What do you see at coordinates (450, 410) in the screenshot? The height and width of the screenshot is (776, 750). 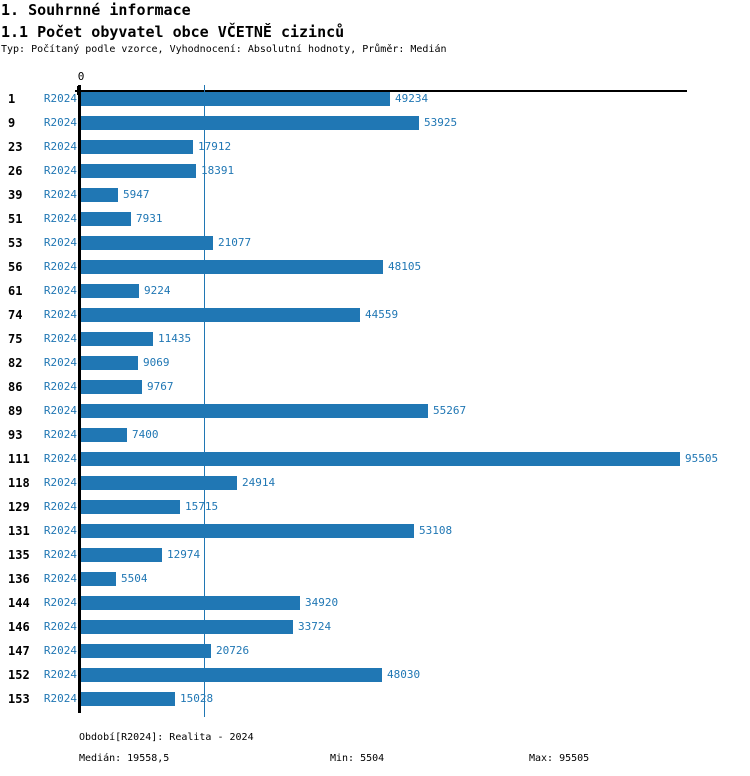 I see `bar-value-label: 55267` at bounding box center [450, 410].